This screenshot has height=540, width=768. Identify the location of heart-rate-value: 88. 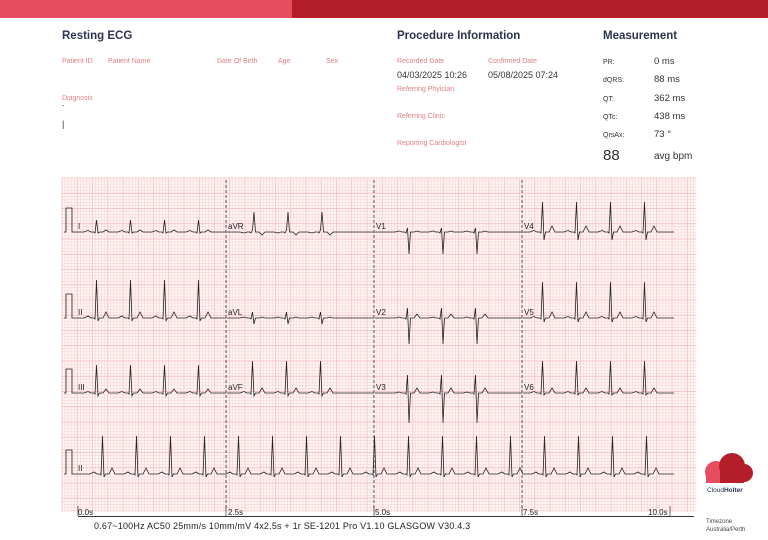
(611, 155).